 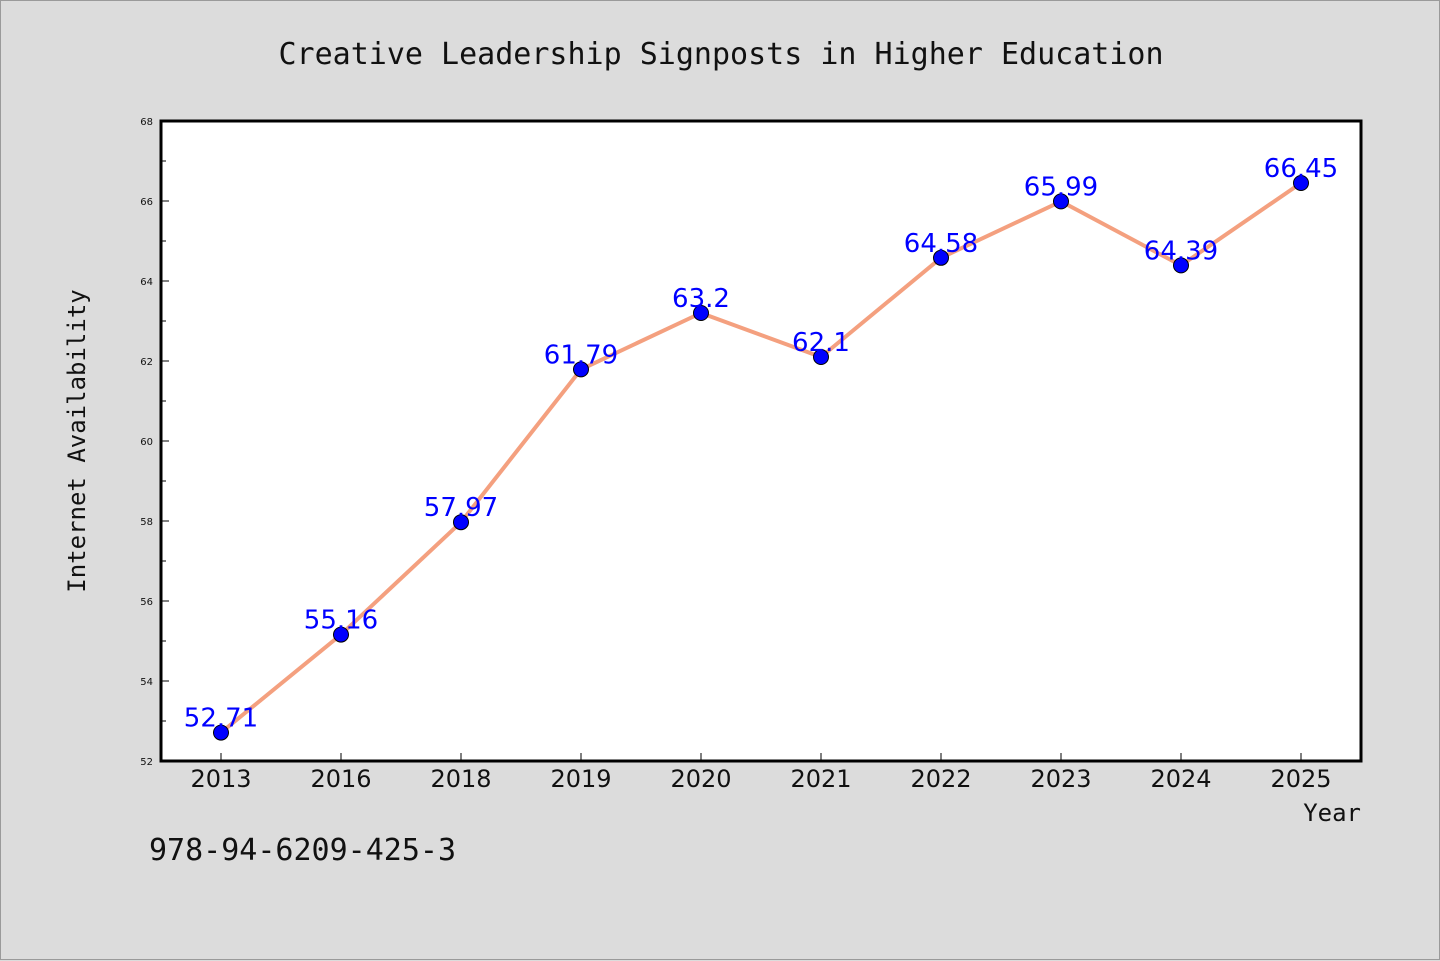 I want to click on x-tick-label: 2024, so click(x=1180, y=779).